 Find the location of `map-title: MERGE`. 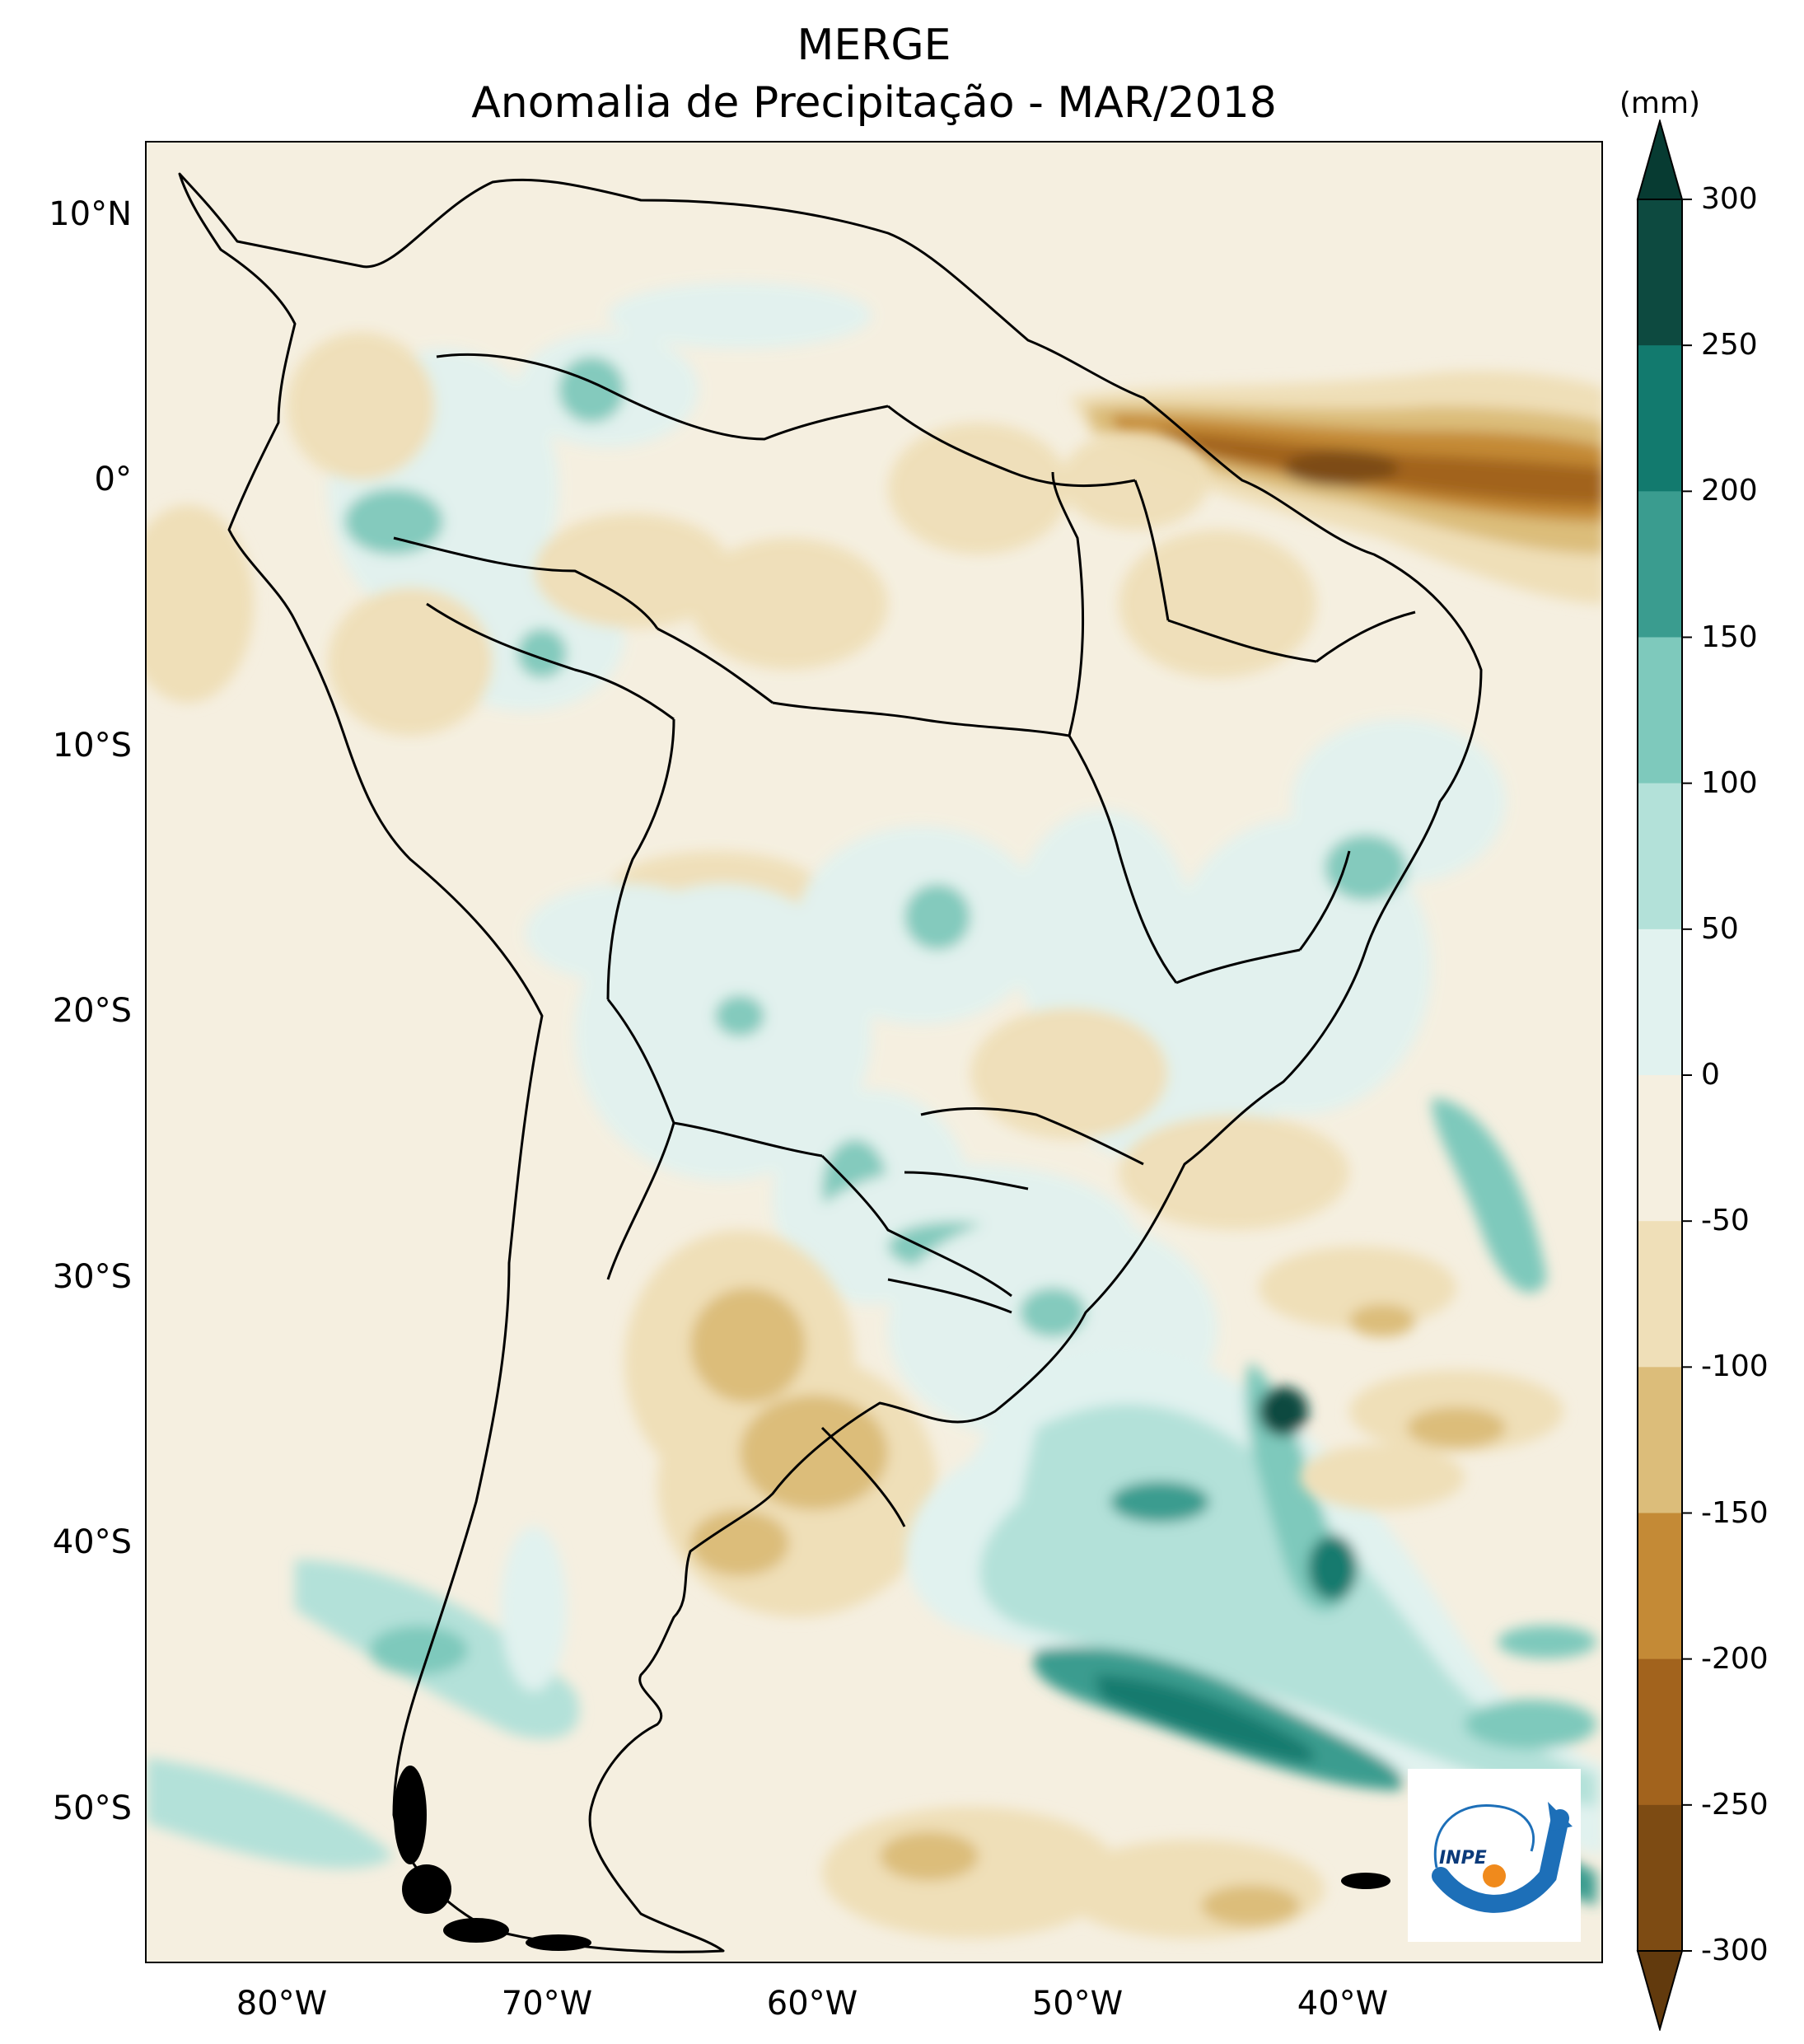

map-title: MERGE is located at coordinates (874, 45).